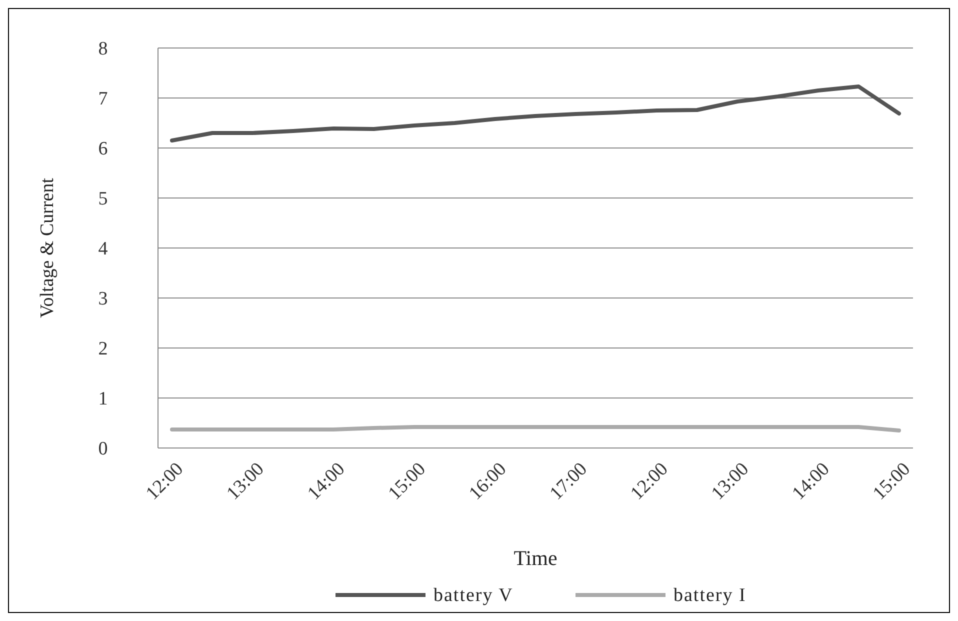 The image size is (958, 621). Describe the element at coordinates (103, 199) in the screenshot. I see `y-tick-label: 5` at that location.